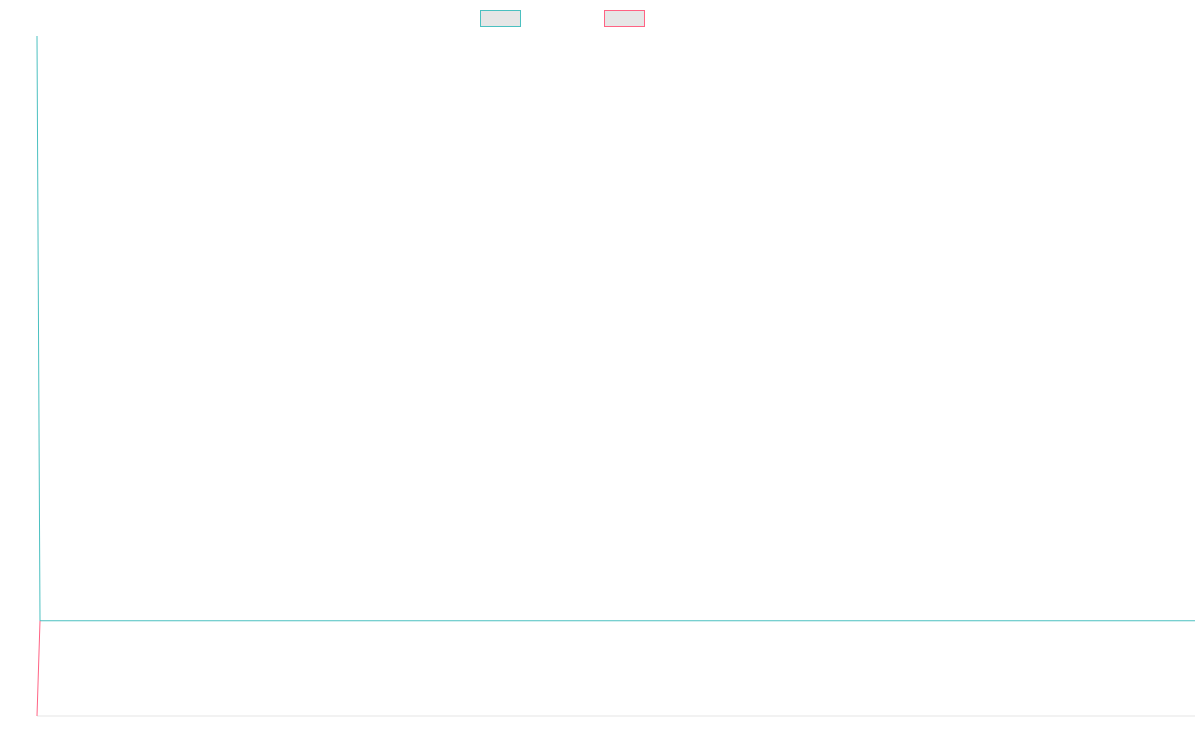 The image size is (1200, 750). Describe the element at coordinates (562, 18) in the screenshot. I see `legend` at that location.